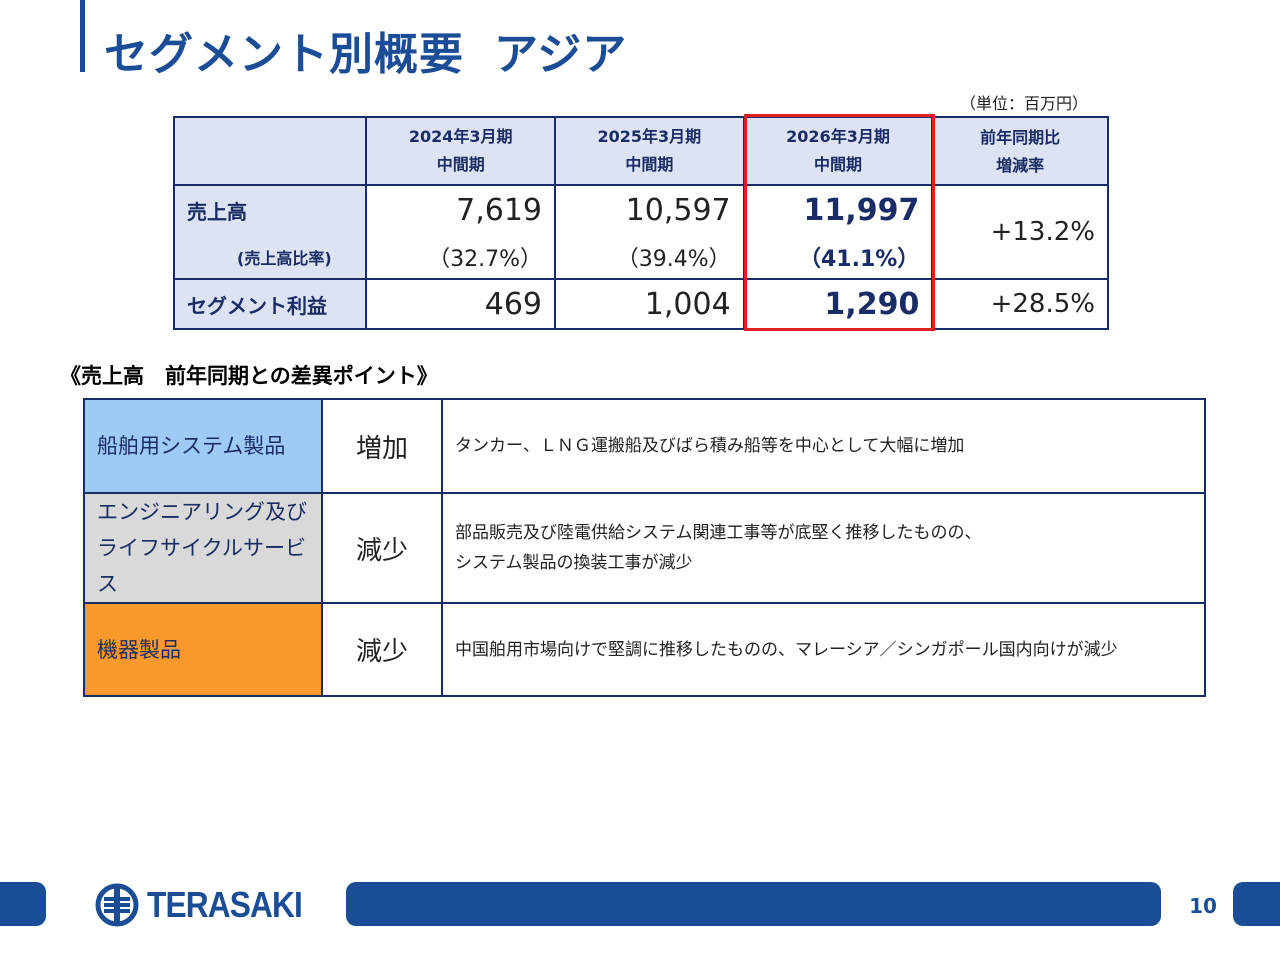 This screenshot has height=960, width=1280. Describe the element at coordinates (649, 209) in the screenshot. I see `sales-fy2025: 10,597` at that location.